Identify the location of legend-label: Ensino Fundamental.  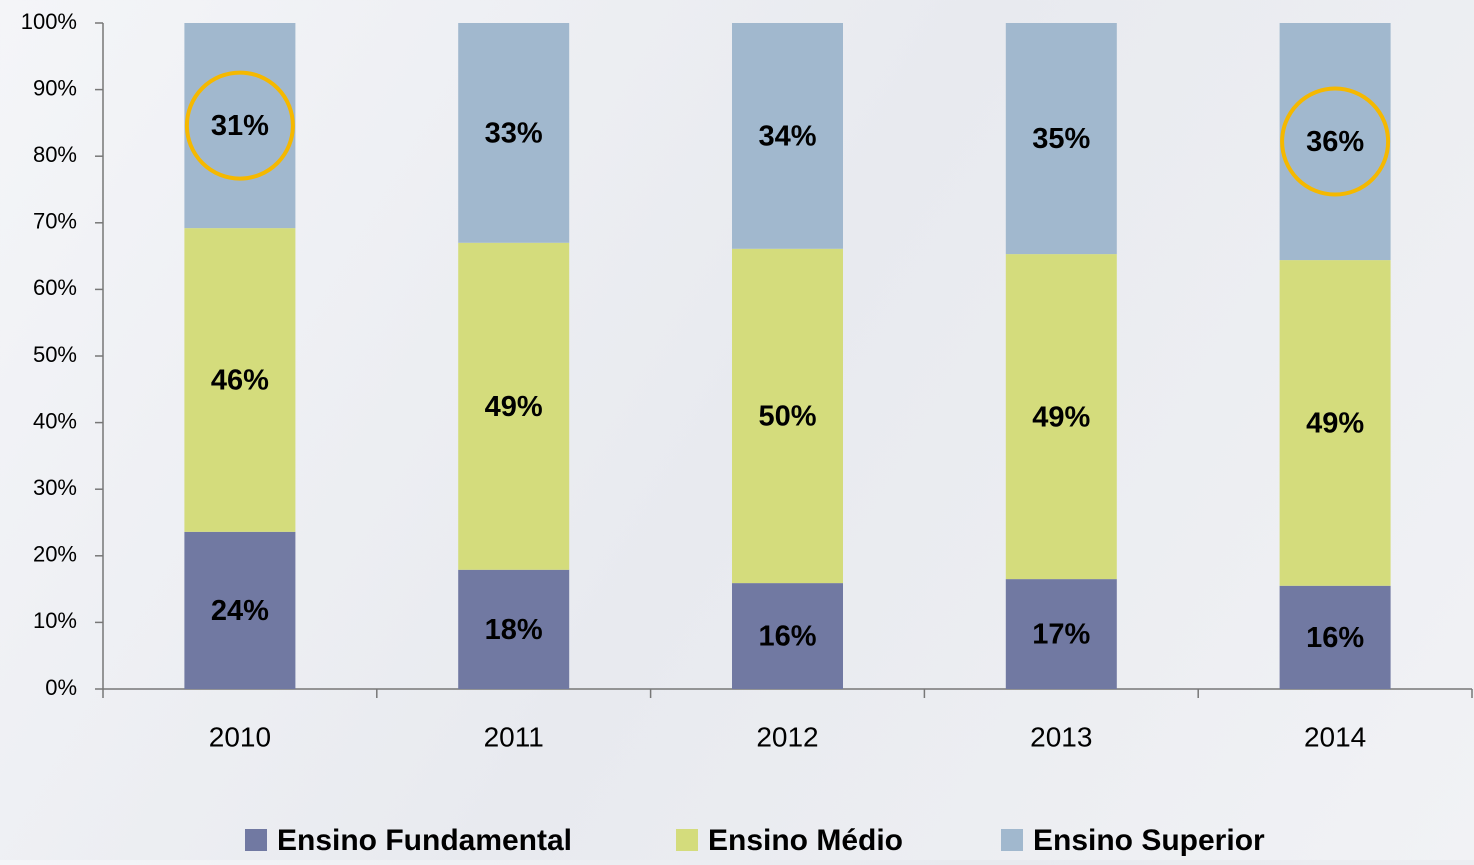
(424, 840).